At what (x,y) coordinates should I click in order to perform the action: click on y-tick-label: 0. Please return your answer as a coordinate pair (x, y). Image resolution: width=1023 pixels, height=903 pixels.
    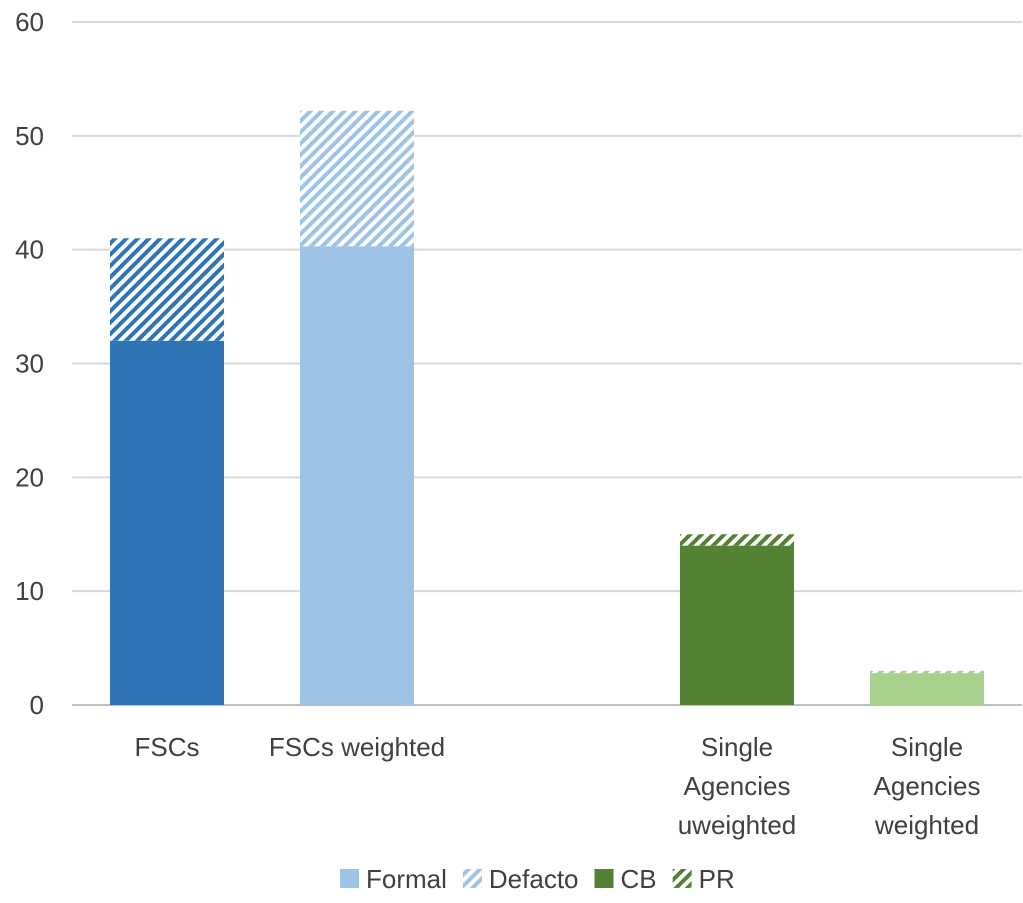
    Looking at the image, I should click on (37, 705).